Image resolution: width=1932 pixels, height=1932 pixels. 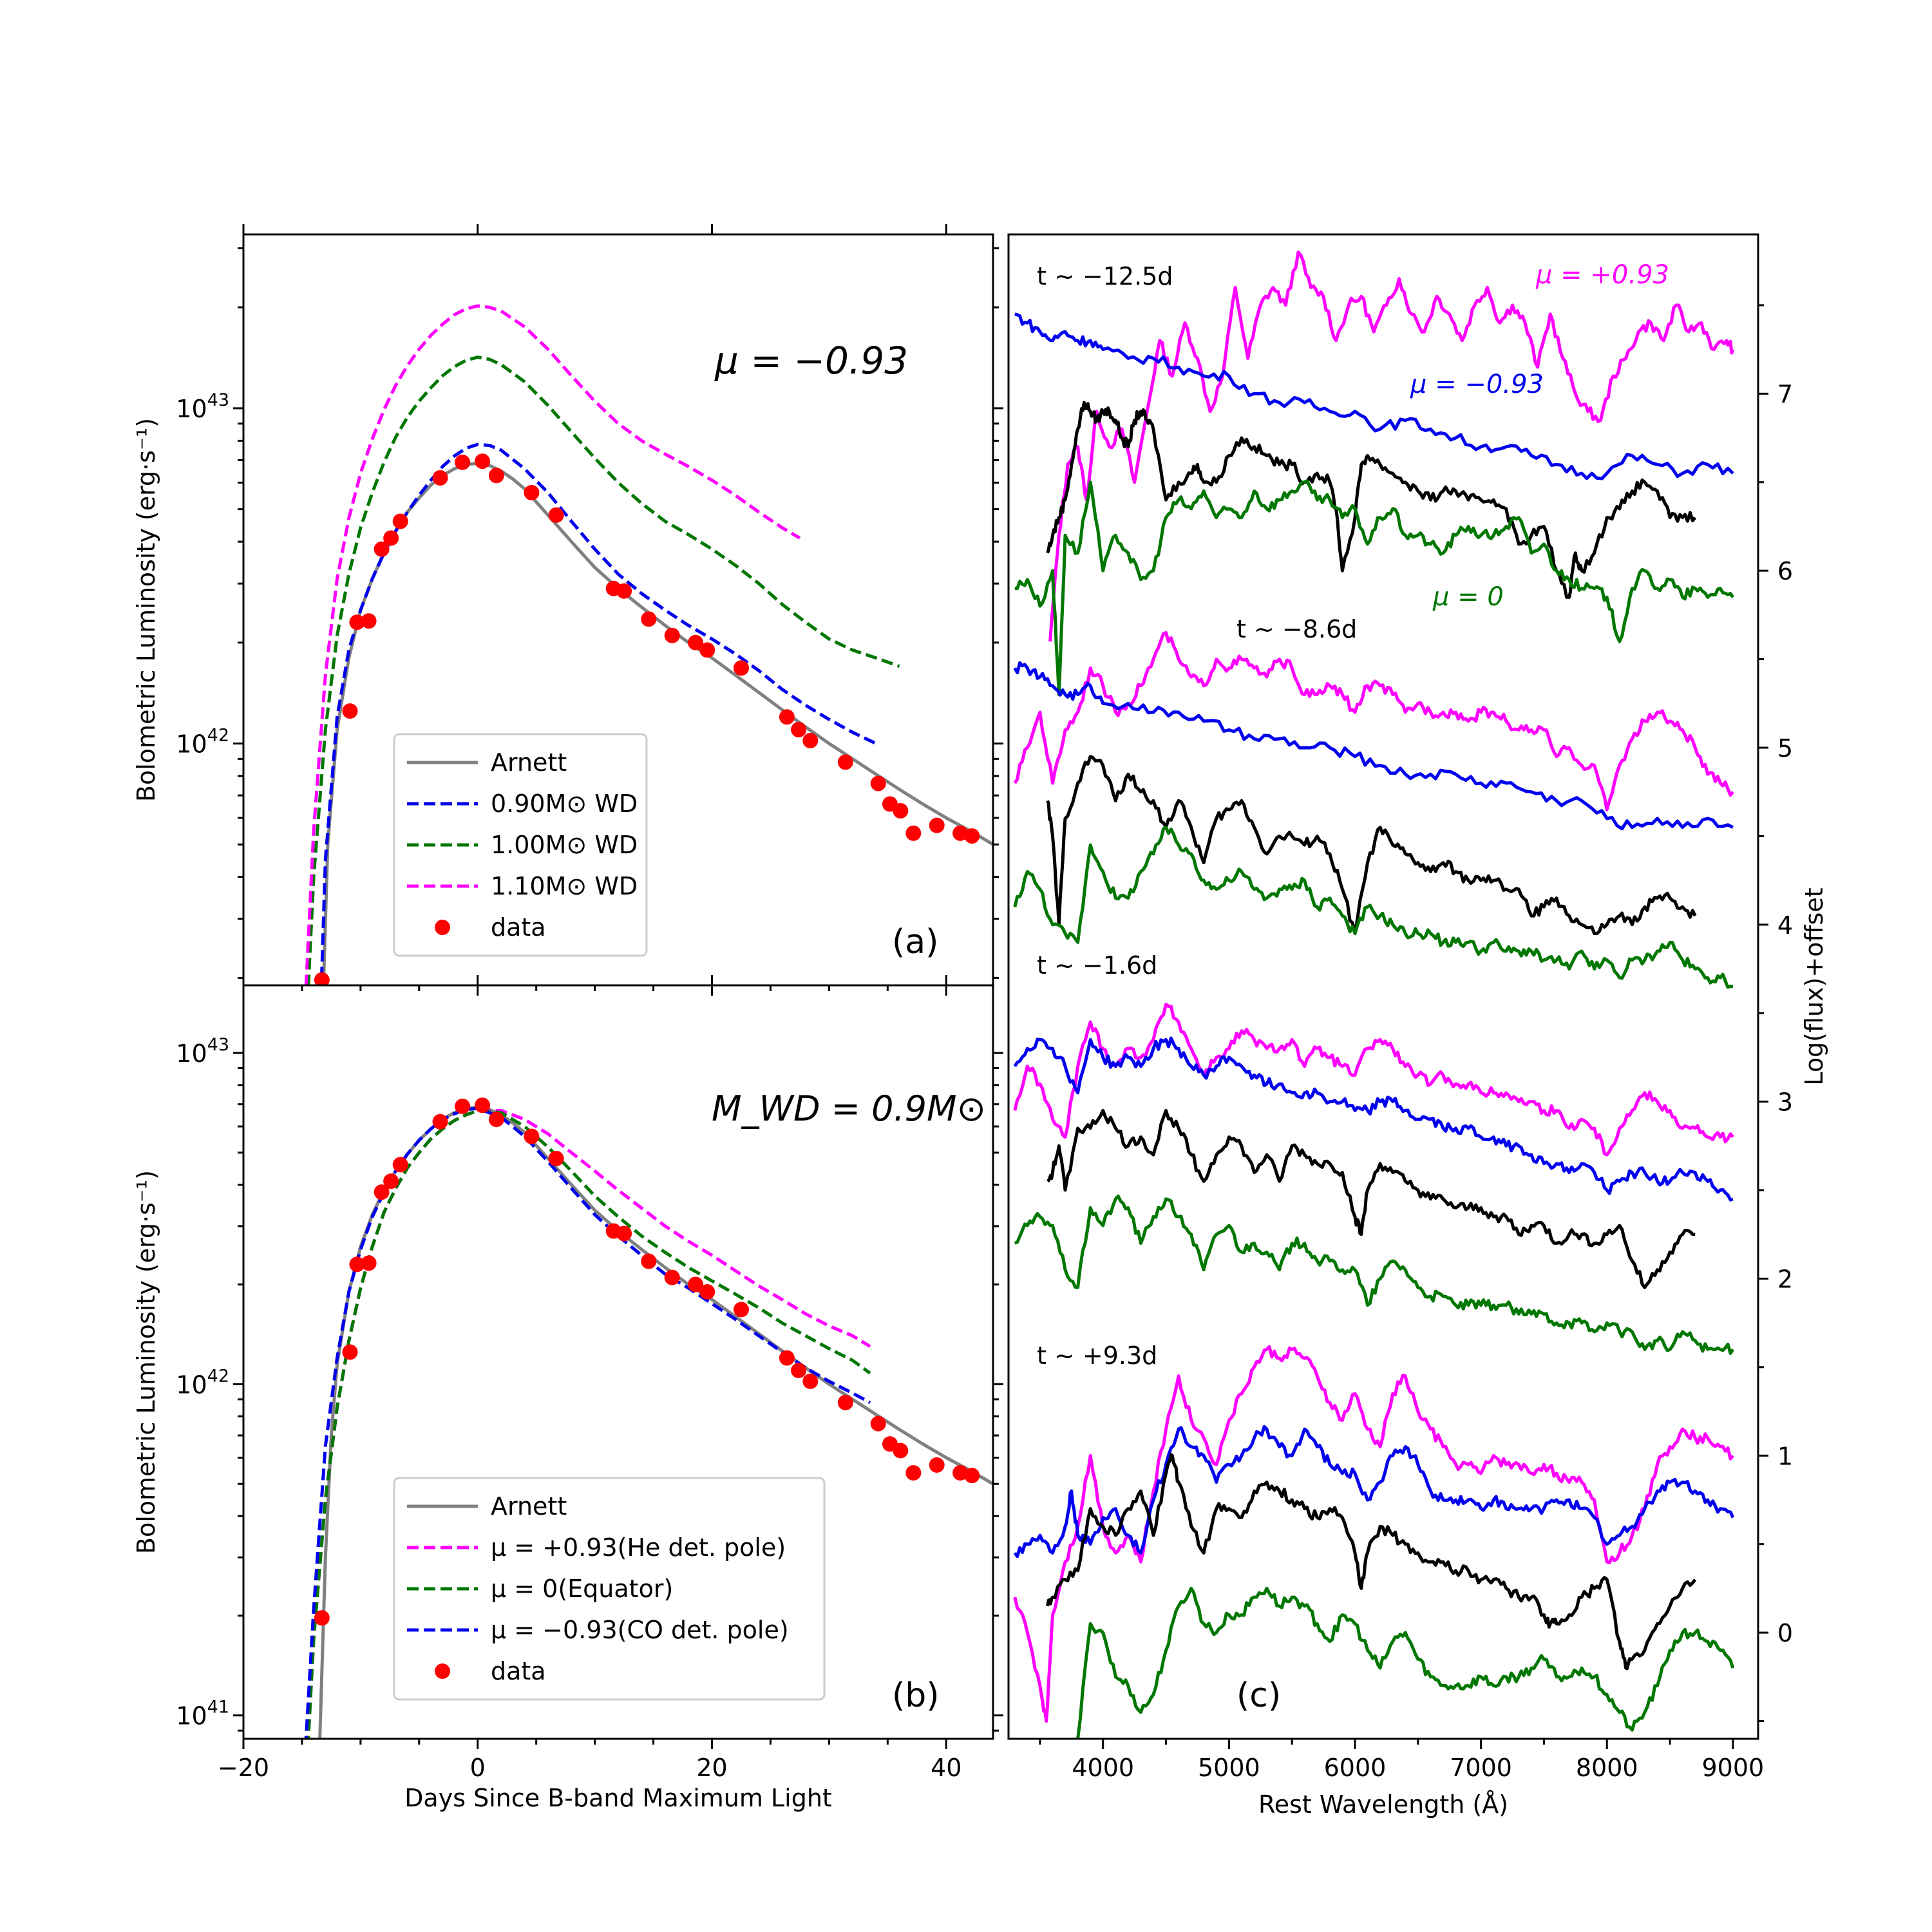 I want to click on legend-label: data, so click(x=518, y=1671).